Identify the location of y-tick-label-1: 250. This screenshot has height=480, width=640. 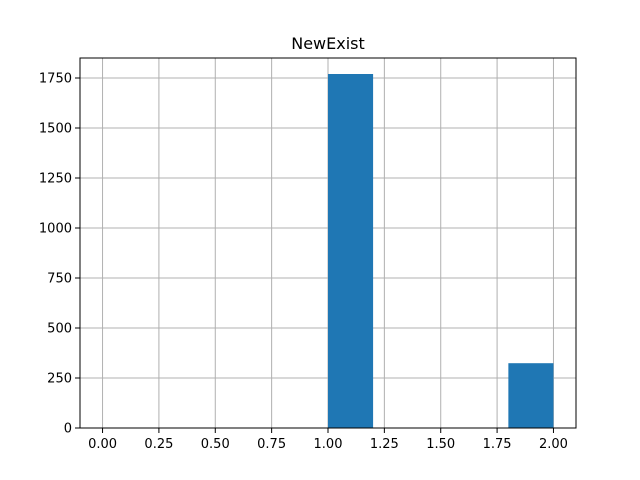
(59, 379).